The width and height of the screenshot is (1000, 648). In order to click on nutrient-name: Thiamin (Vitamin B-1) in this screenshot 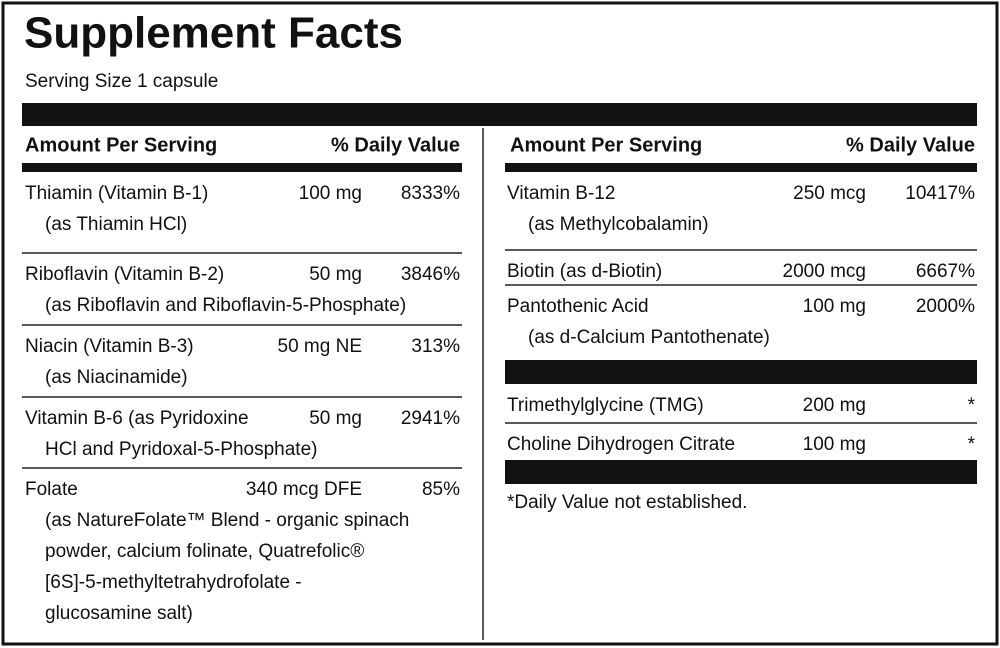, I will do `click(116, 193)`.